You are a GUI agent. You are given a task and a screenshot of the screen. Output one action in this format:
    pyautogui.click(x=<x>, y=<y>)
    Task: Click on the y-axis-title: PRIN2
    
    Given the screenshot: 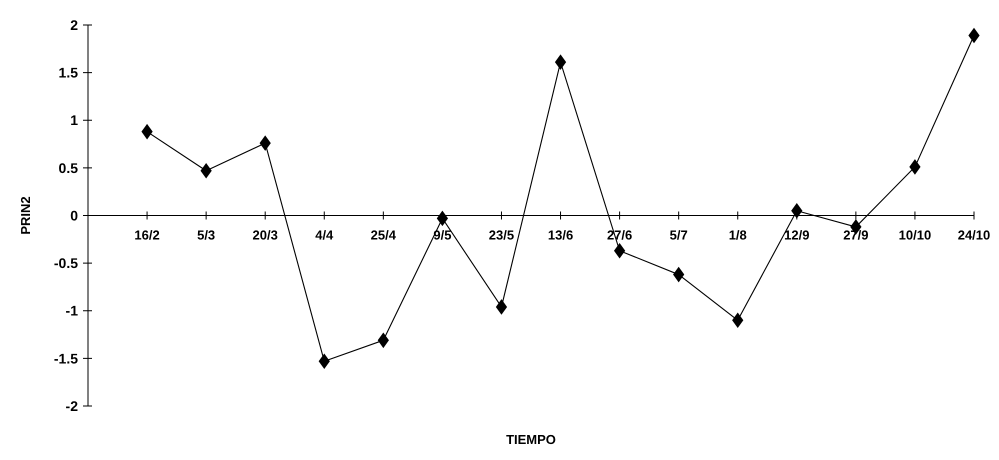 What is the action you would take?
    pyautogui.click(x=25, y=215)
    